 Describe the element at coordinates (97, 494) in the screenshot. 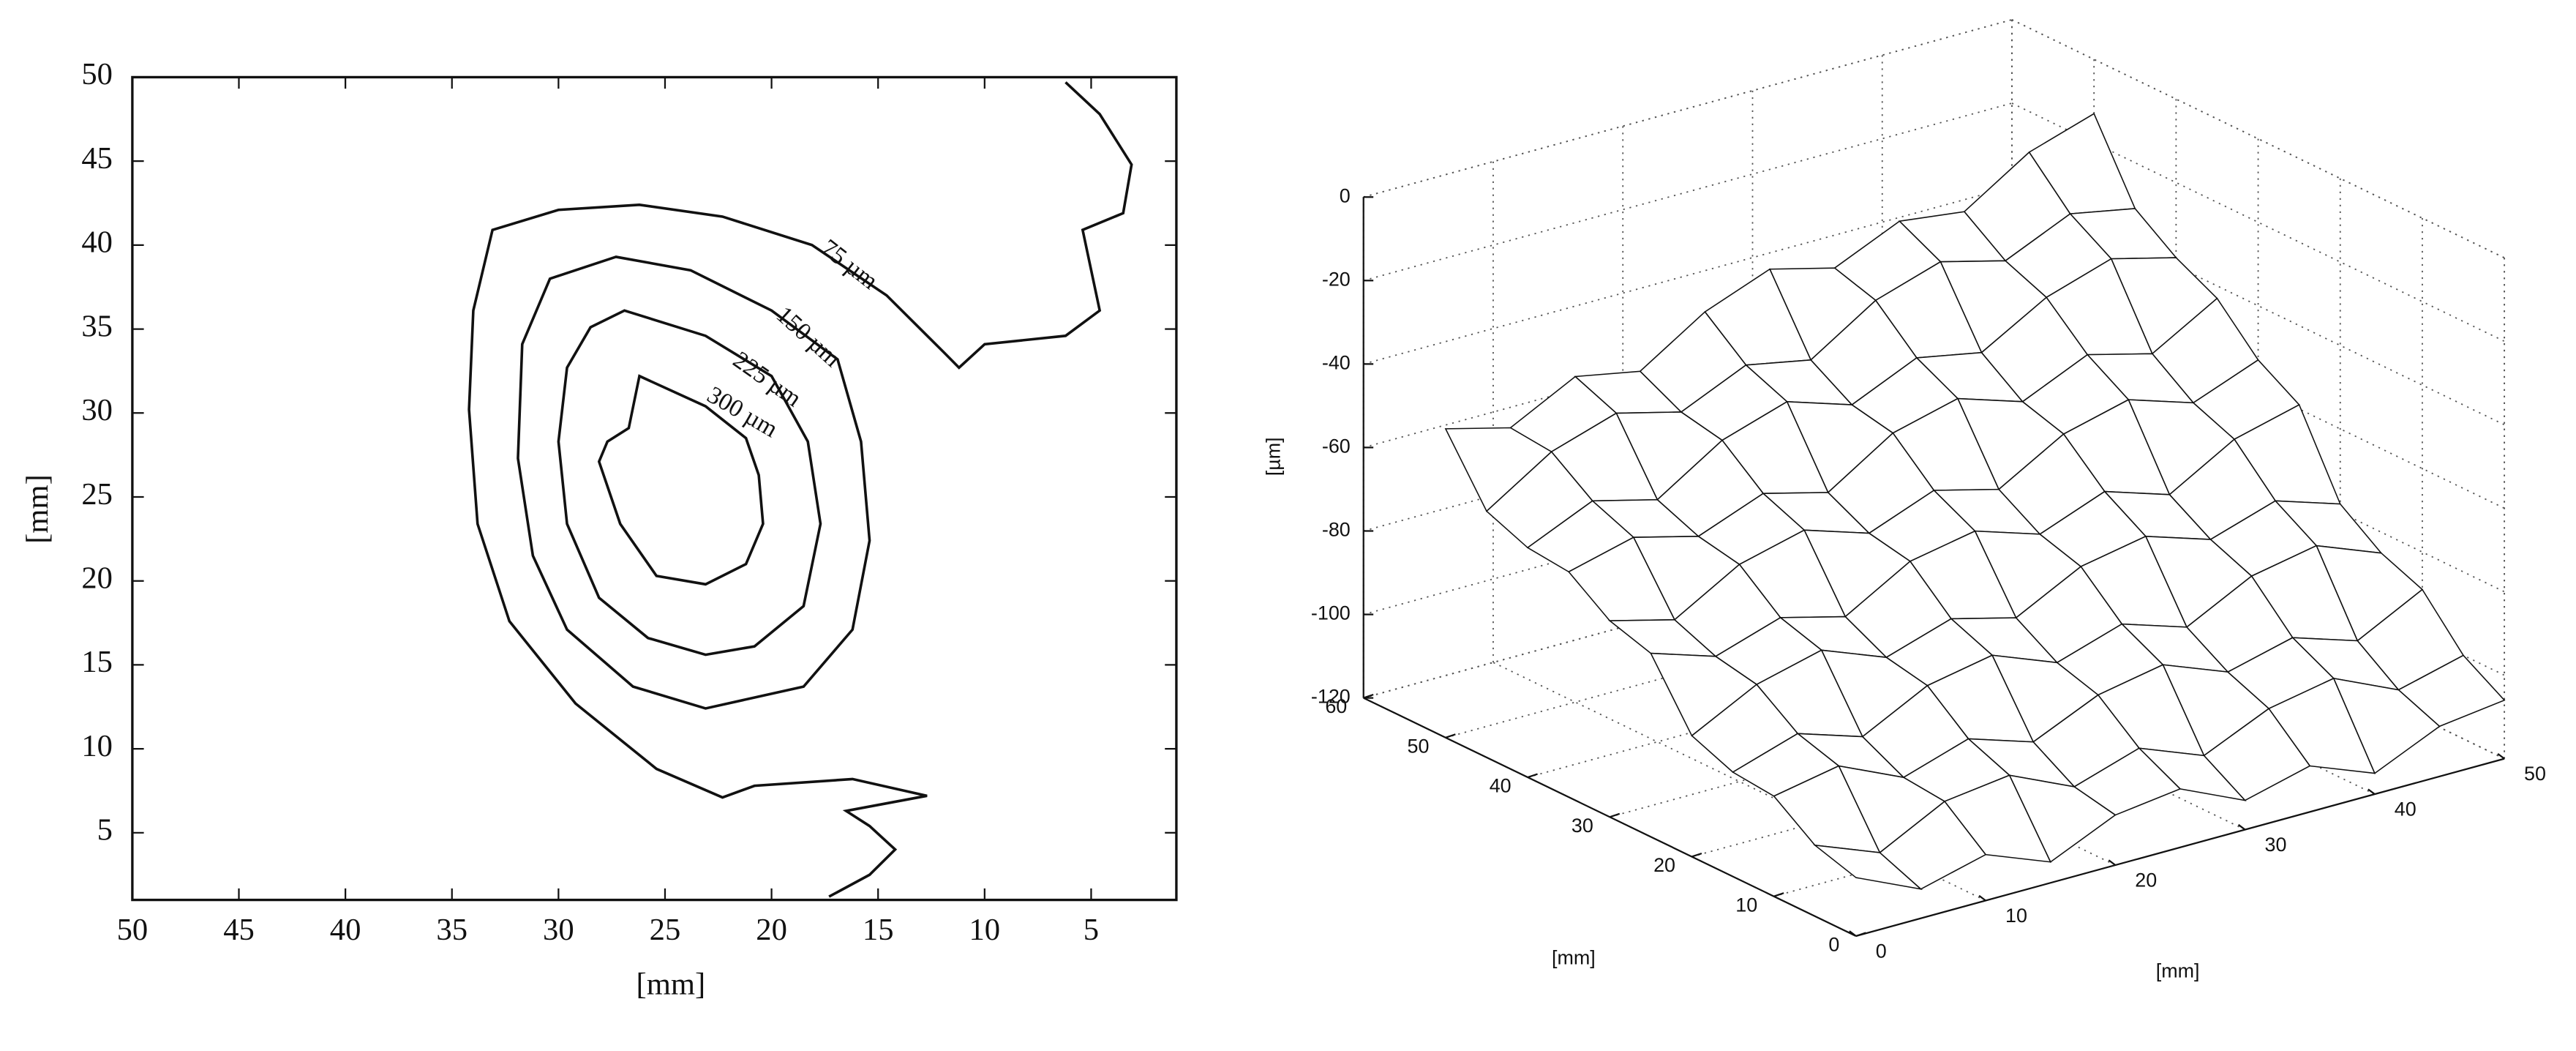

I see `y-tick-label: 25` at that location.